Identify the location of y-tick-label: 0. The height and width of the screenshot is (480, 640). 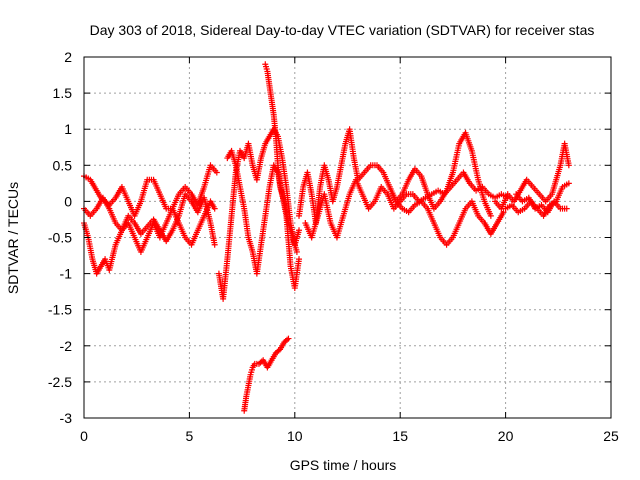
(68, 201).